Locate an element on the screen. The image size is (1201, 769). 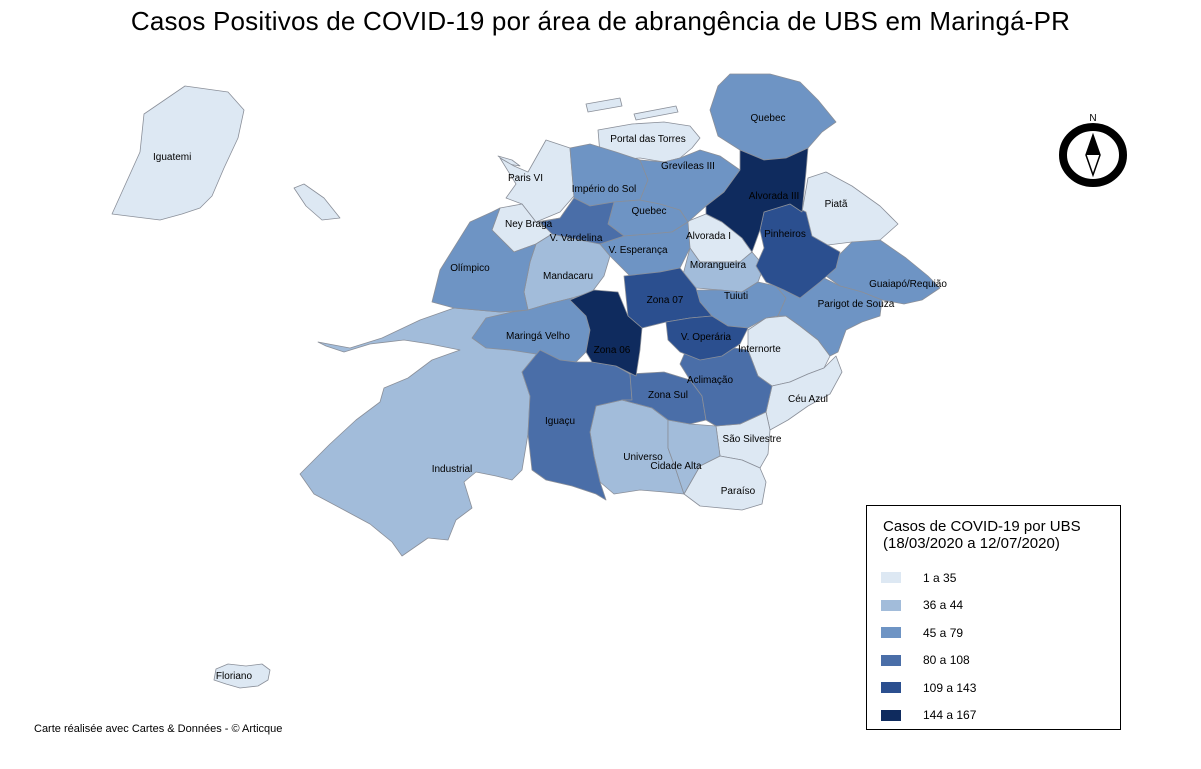
legend-item: 144 a 167 is located at coordinates (928, 716).